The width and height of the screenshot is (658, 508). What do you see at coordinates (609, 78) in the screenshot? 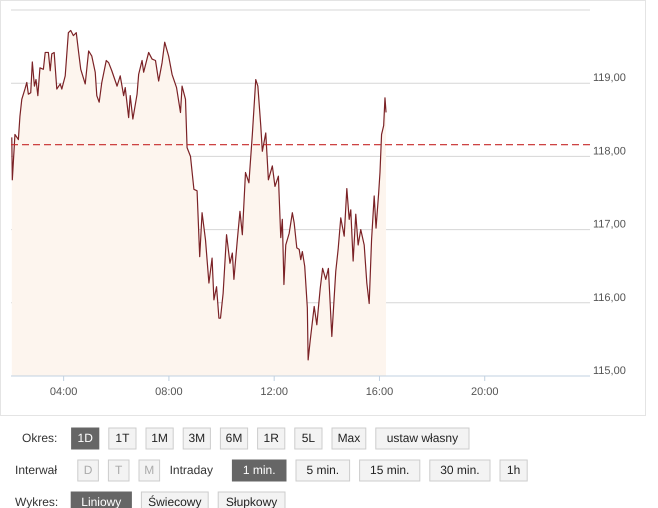
I see `y-tick-label: 119,00` at bounding box center [609, 78].